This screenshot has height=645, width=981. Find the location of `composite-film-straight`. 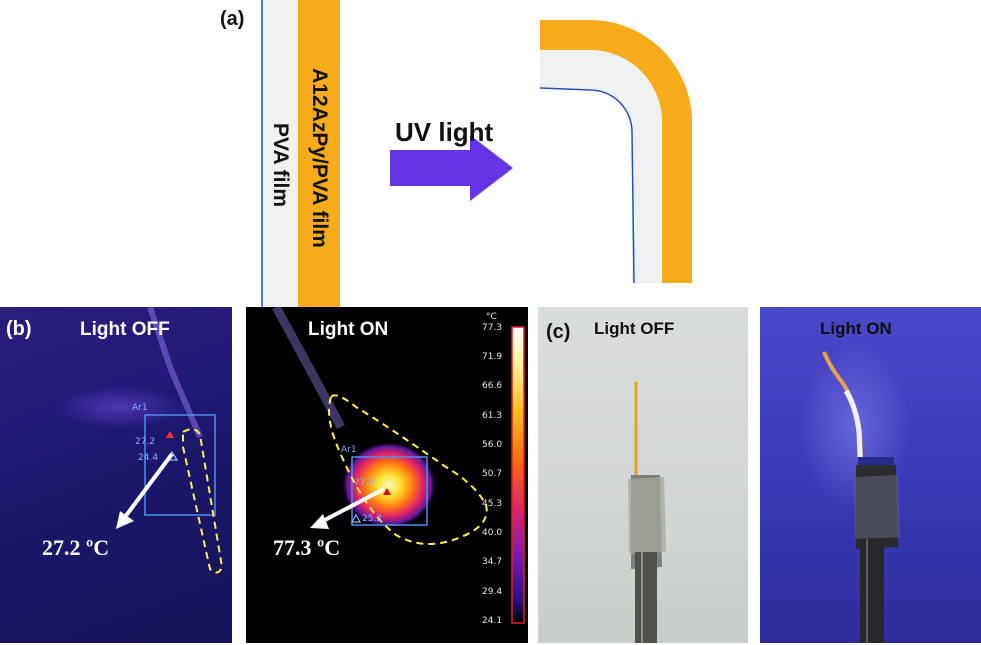

composite-film-straight is located at coordinates (319, 155).